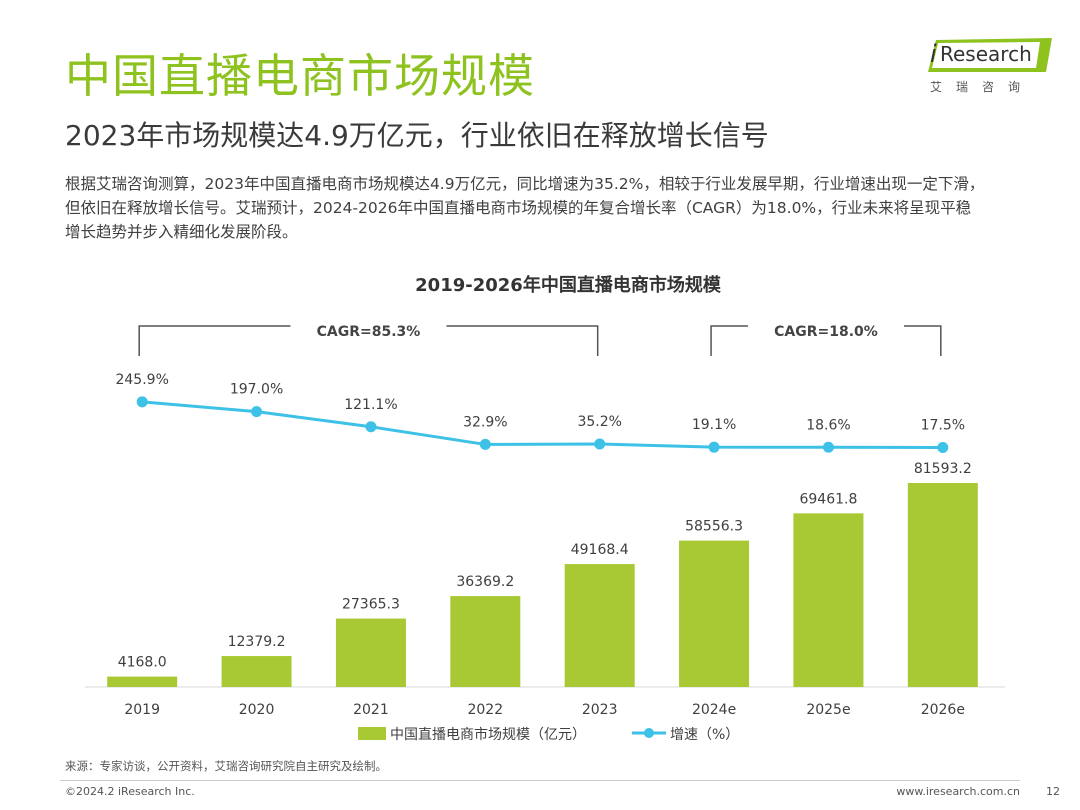  Describe the element at coordinates (485, 582) in the screenshot. I see `bar-value-label: 36369.2` at that location.